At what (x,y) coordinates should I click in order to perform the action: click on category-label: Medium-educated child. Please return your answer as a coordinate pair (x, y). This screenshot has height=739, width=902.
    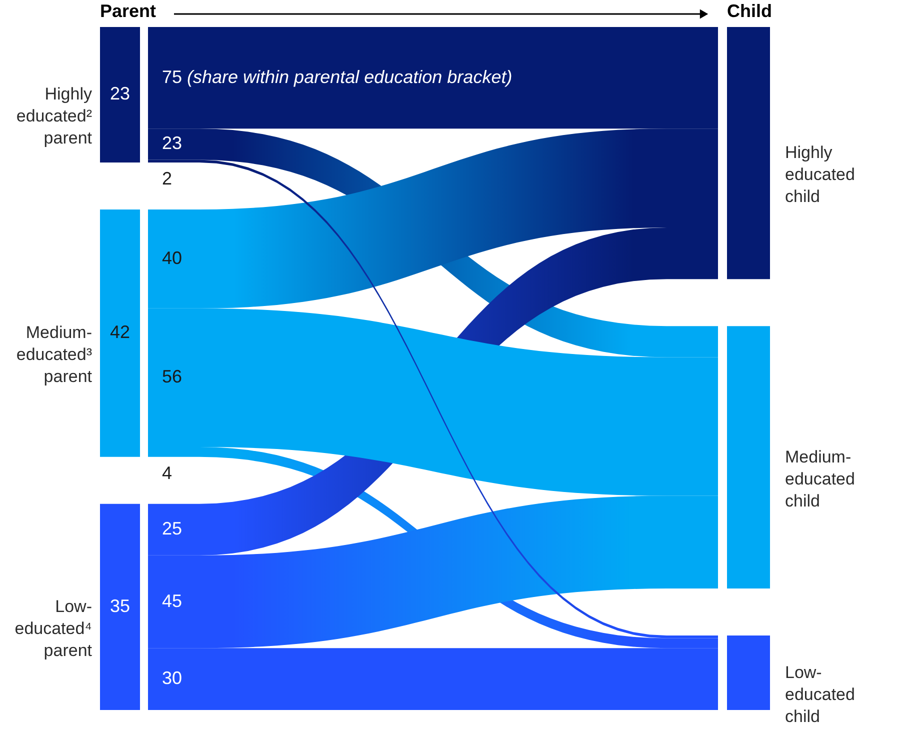
    Looking at the image, I should click on (820, 478).